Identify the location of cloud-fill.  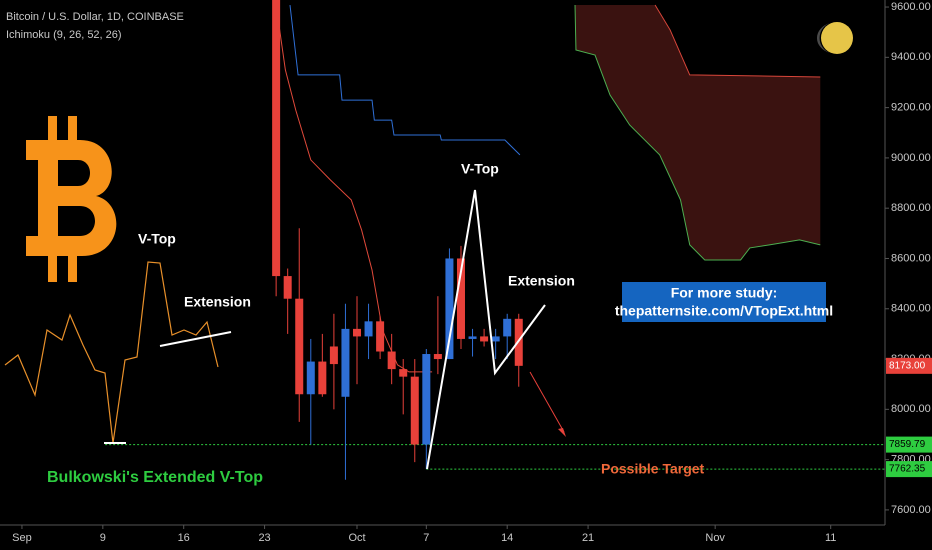
(698, 132).